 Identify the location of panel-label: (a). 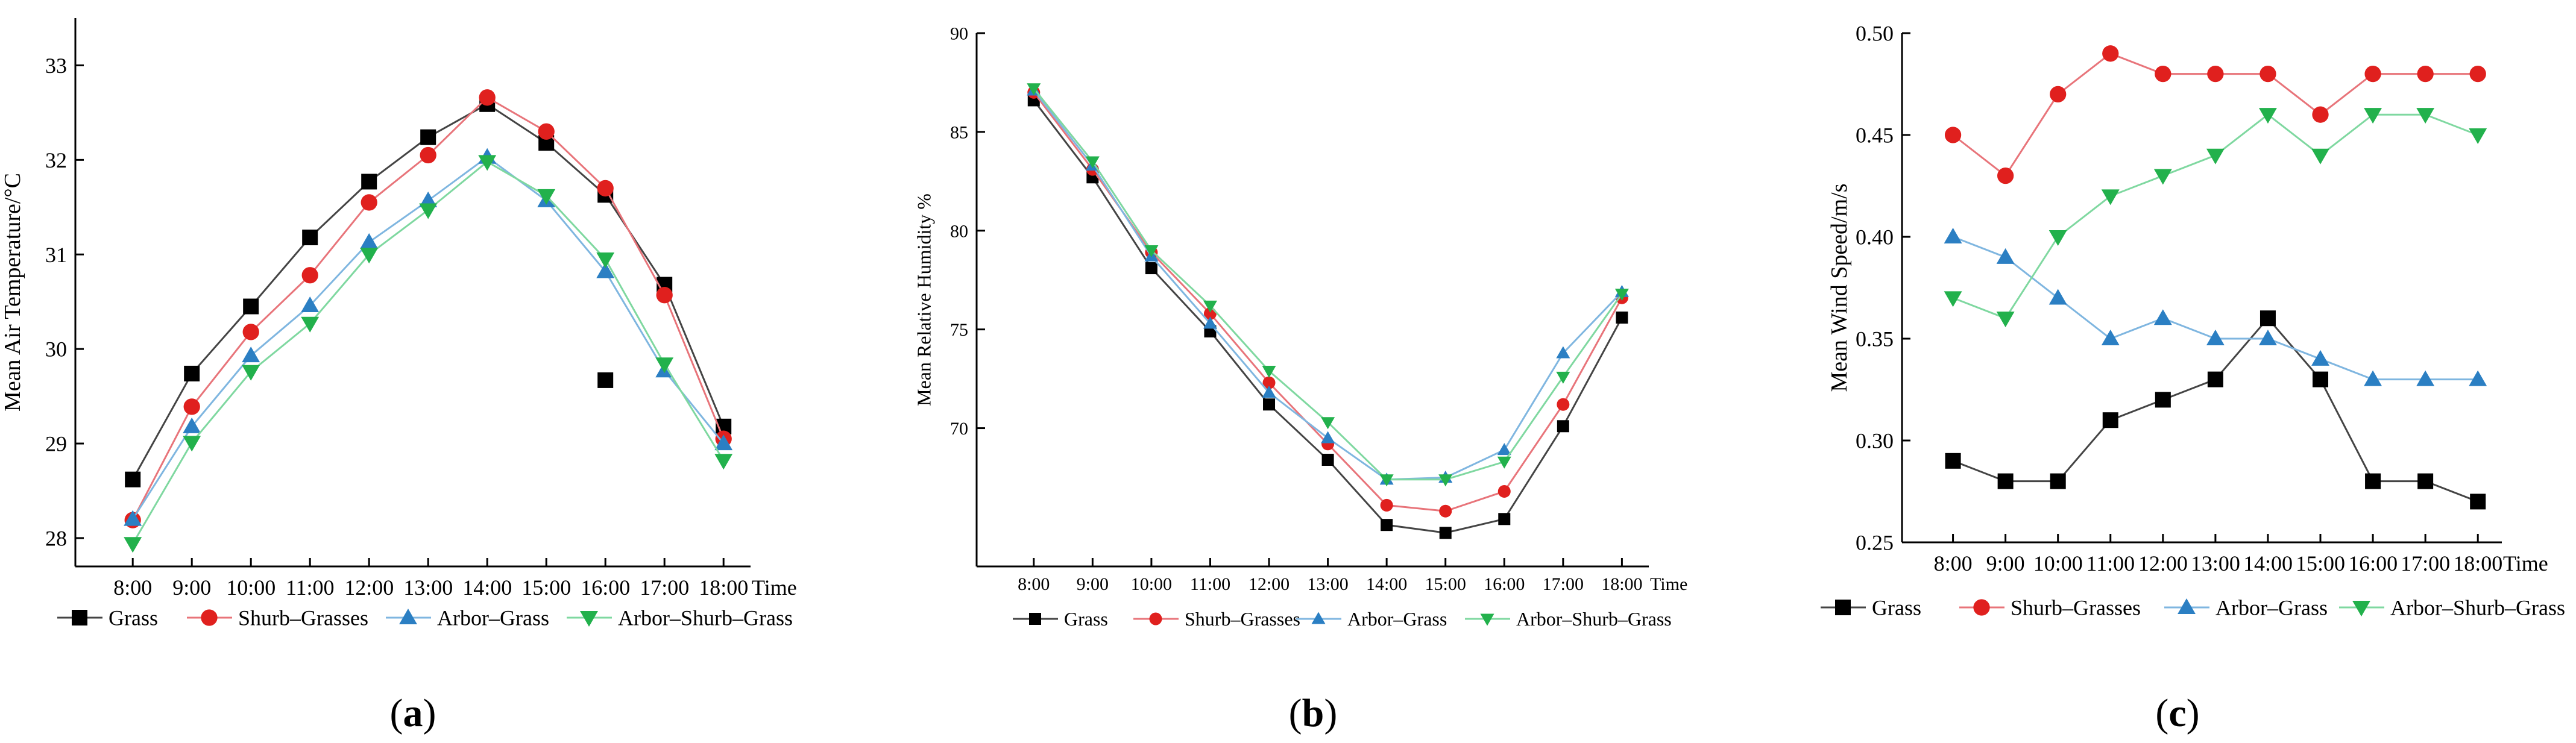
(413, 713).